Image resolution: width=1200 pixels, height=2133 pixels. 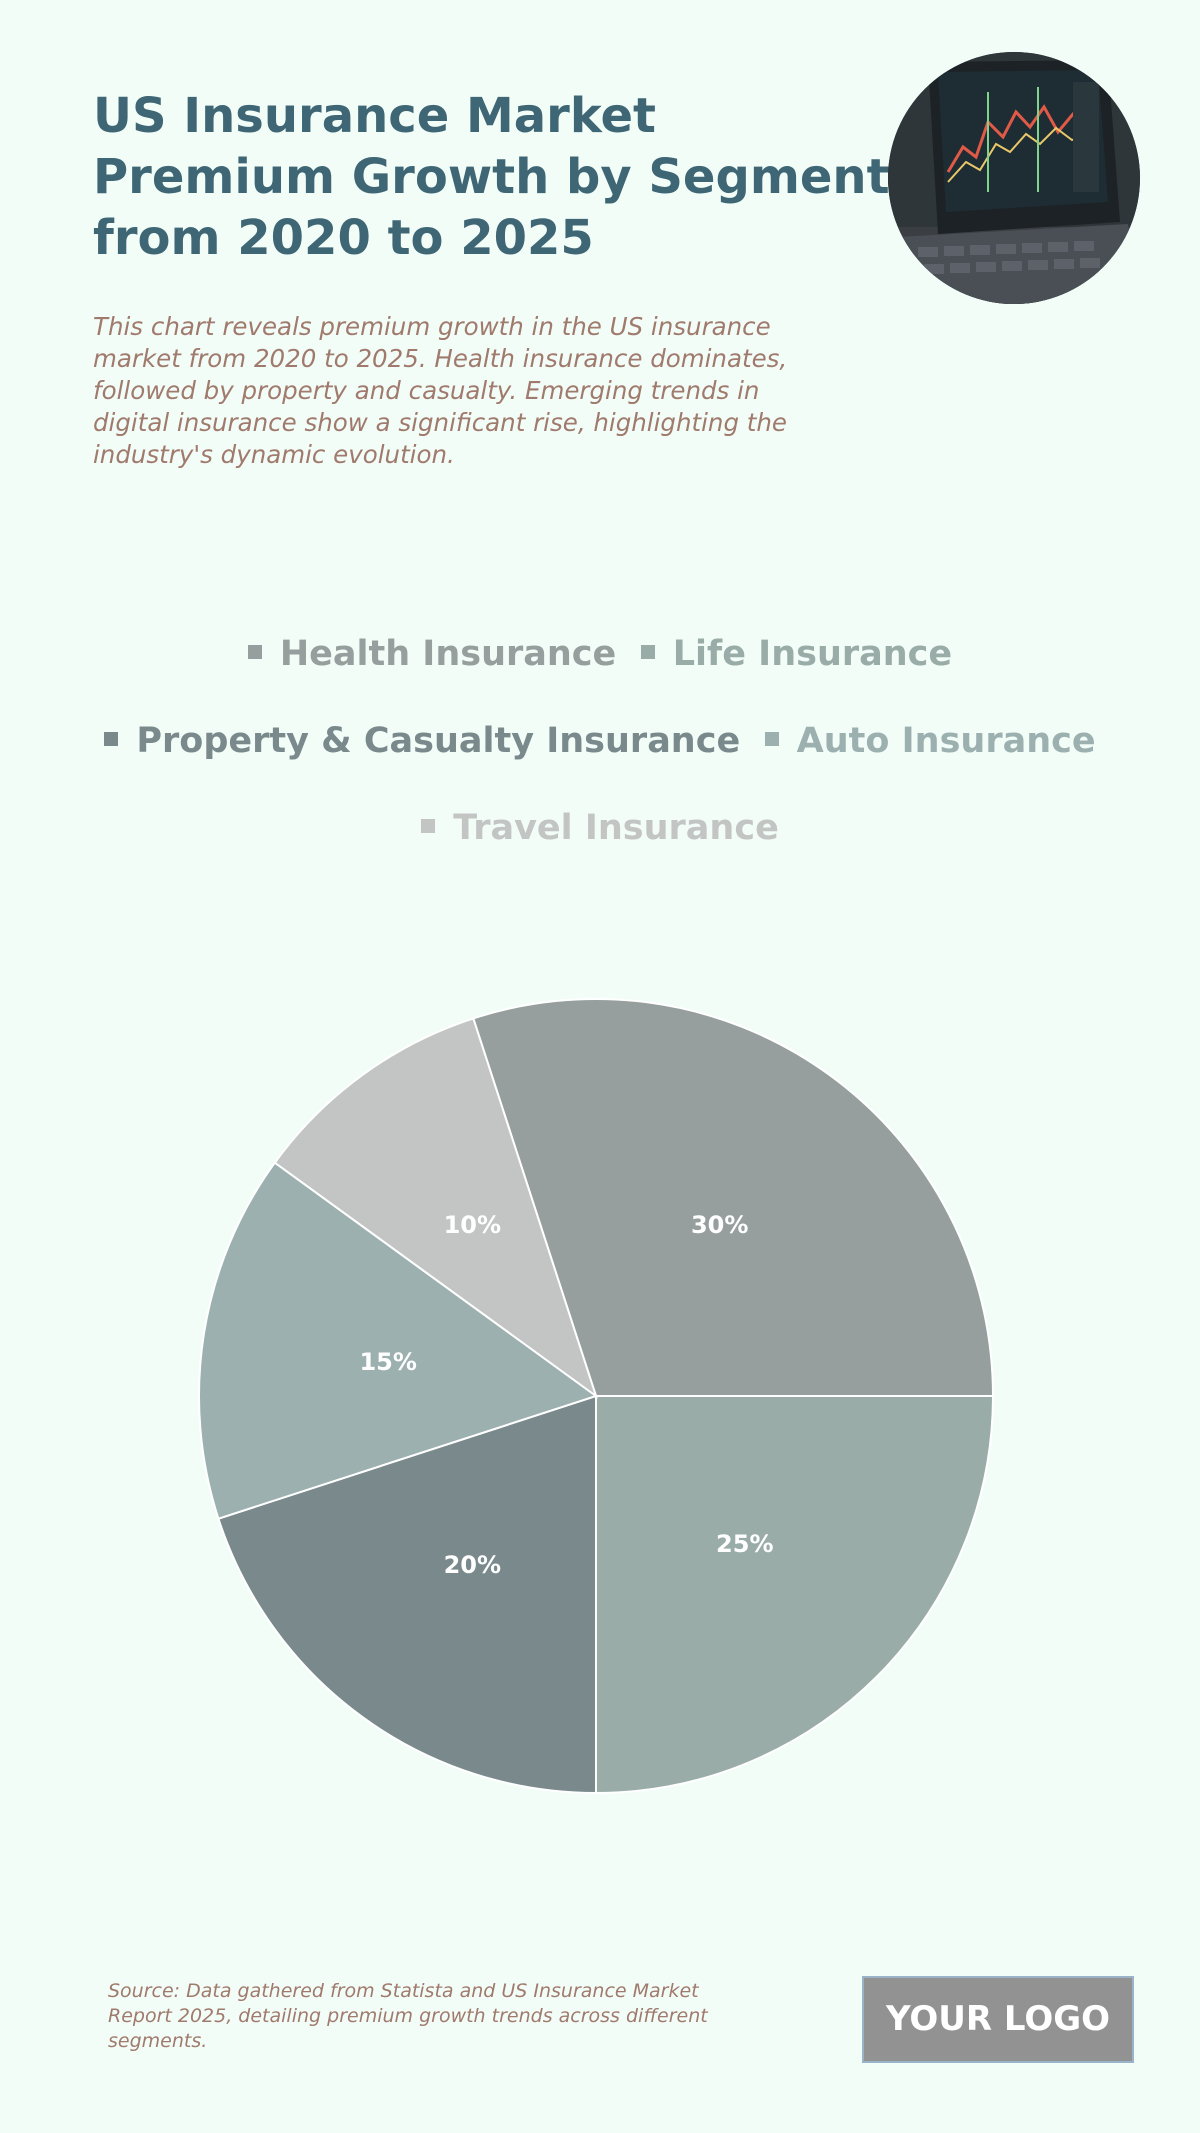 What do you see at coordinates (771, 739) in the screenshot?
I see `legend-swatch-auto-insurance` at bounding box center [771, 739].